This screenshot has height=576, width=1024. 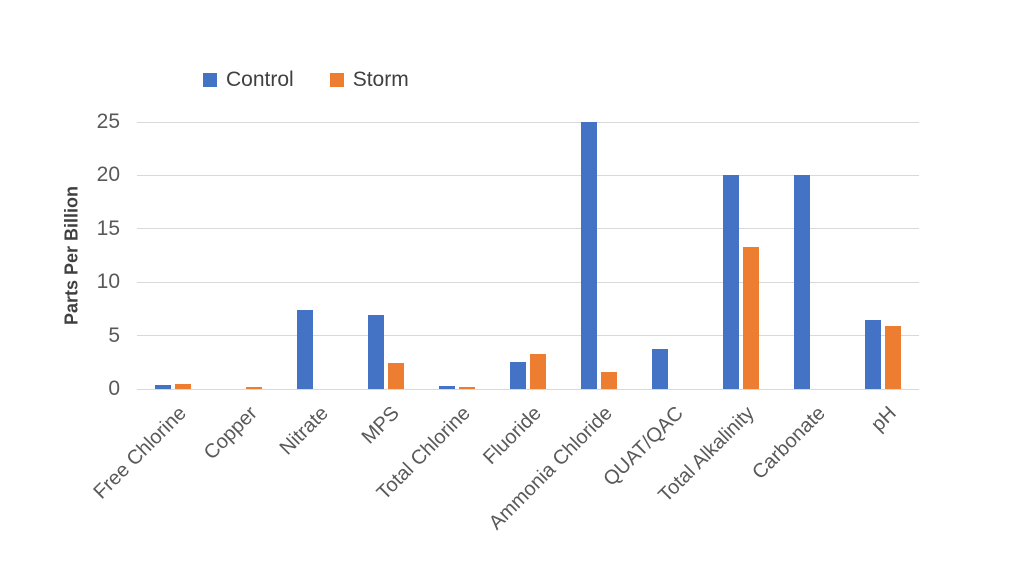 What do you see at coordinates (108, 121) in the screenshot?
I see `y-tick-label-25: 25` at bounding box center [108, 121].